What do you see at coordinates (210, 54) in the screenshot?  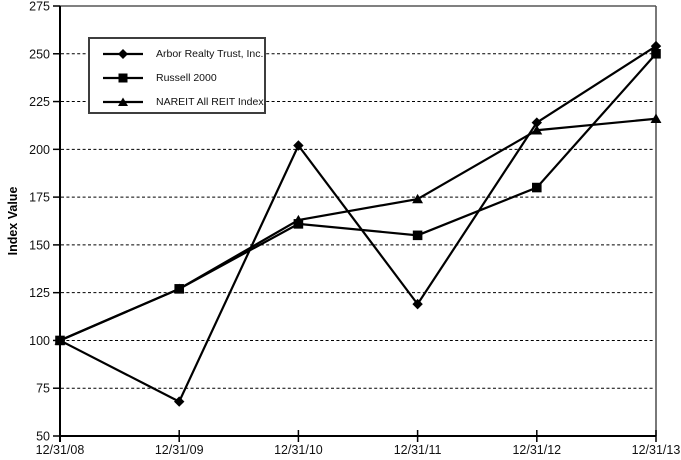 I see `legend-label: Arbor Realty Trust, Inc.` at bounding box center [210, 54].